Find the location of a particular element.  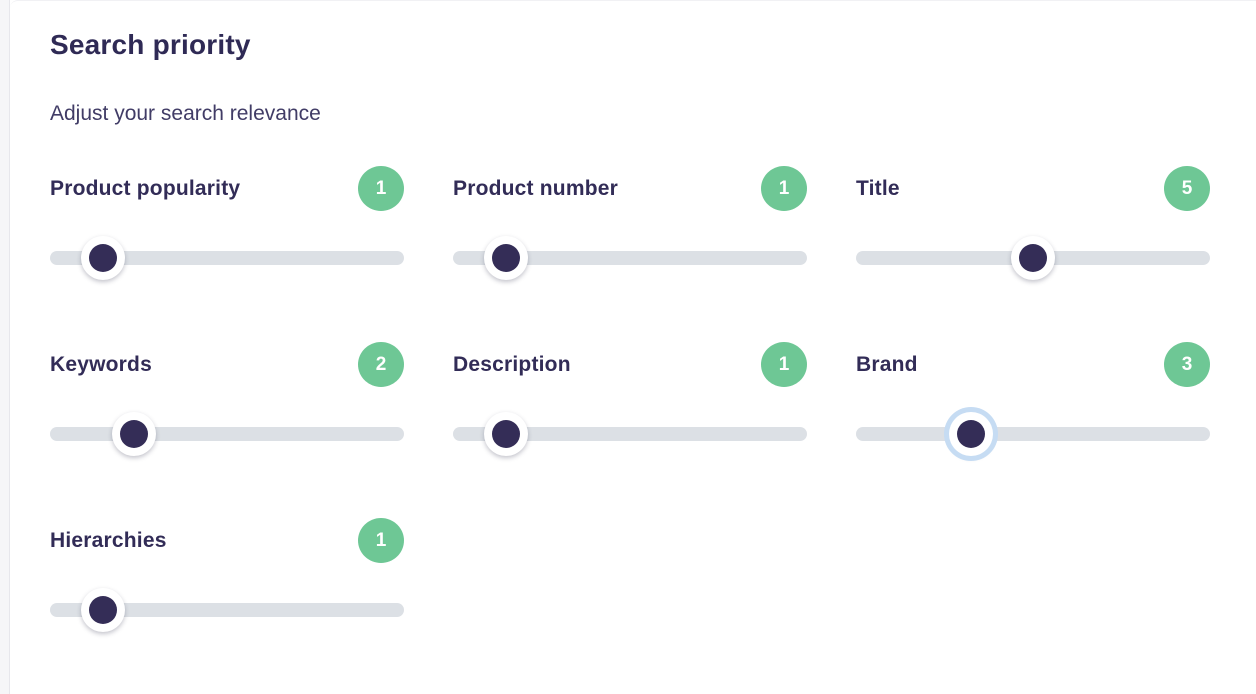

slider-label: Product number is located at coordinates (535, 188).